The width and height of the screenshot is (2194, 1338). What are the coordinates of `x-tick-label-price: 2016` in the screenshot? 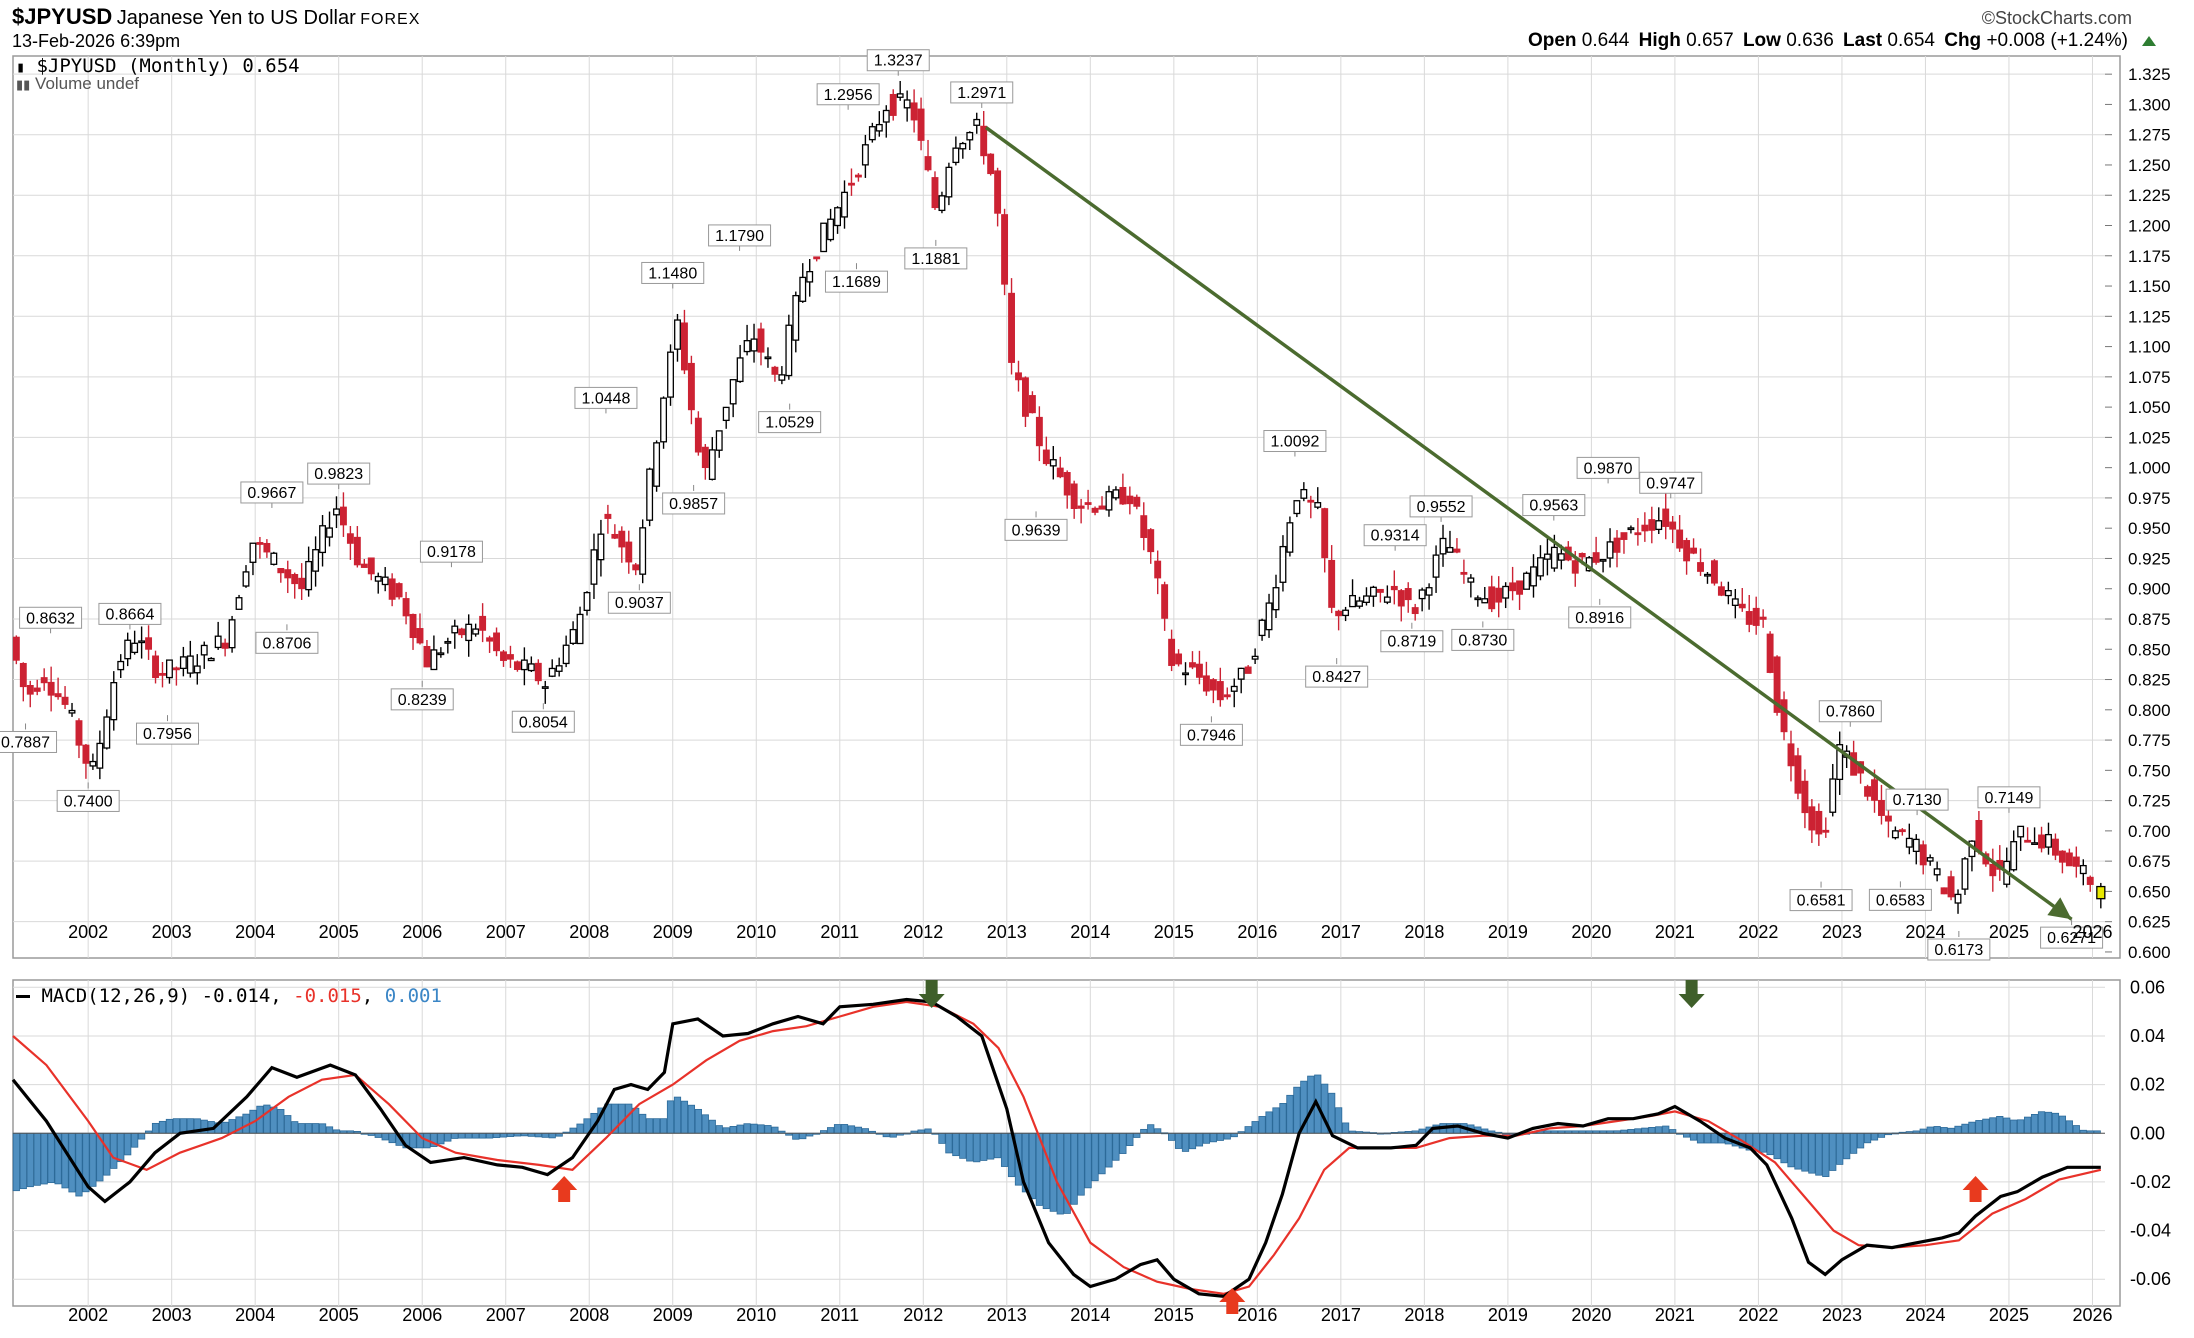 It's located at (1257, 932).